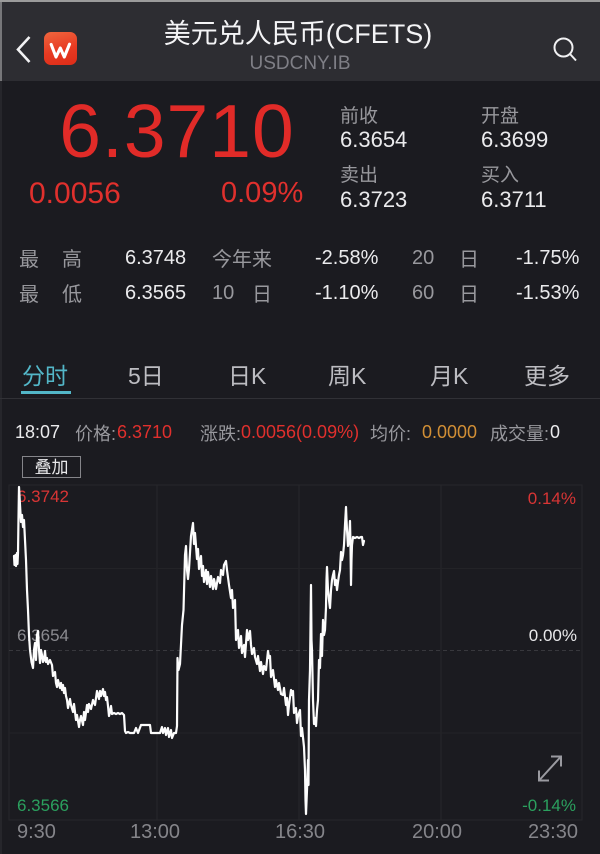 The image size is (600, 854). What do you see at coordinates (36, 832) in the screenshot?
I see `svg-text: 9:30` at bounding box center [36, 832].